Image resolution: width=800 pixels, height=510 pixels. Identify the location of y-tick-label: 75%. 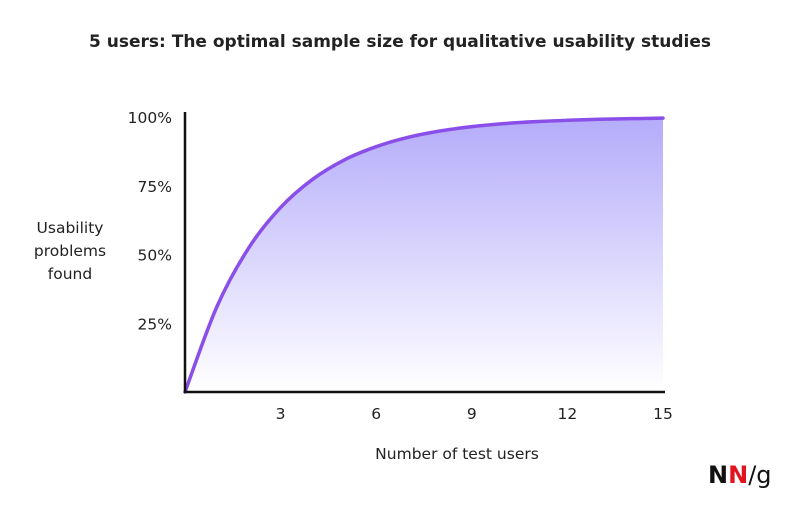
(155, 187).